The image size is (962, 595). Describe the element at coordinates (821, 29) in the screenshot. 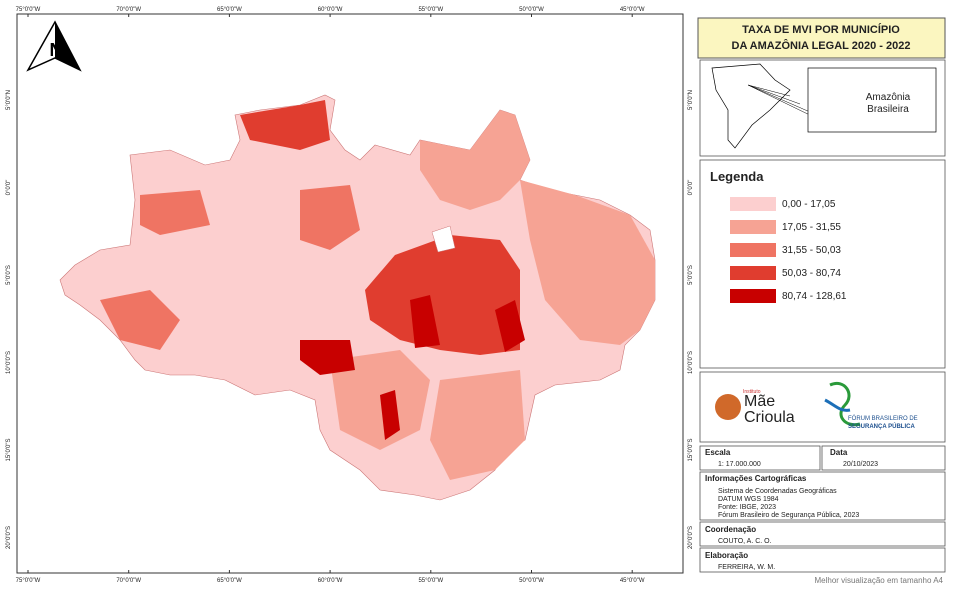

I see `title-line: TAXA DE MVI POR MUNICÍPIO` at that location.